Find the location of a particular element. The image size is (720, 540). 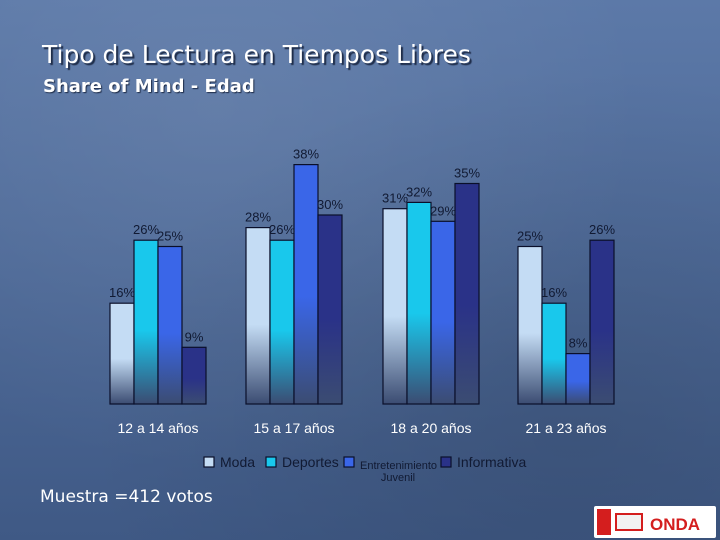

data-label: 35% is located at coordinates (467, 173).